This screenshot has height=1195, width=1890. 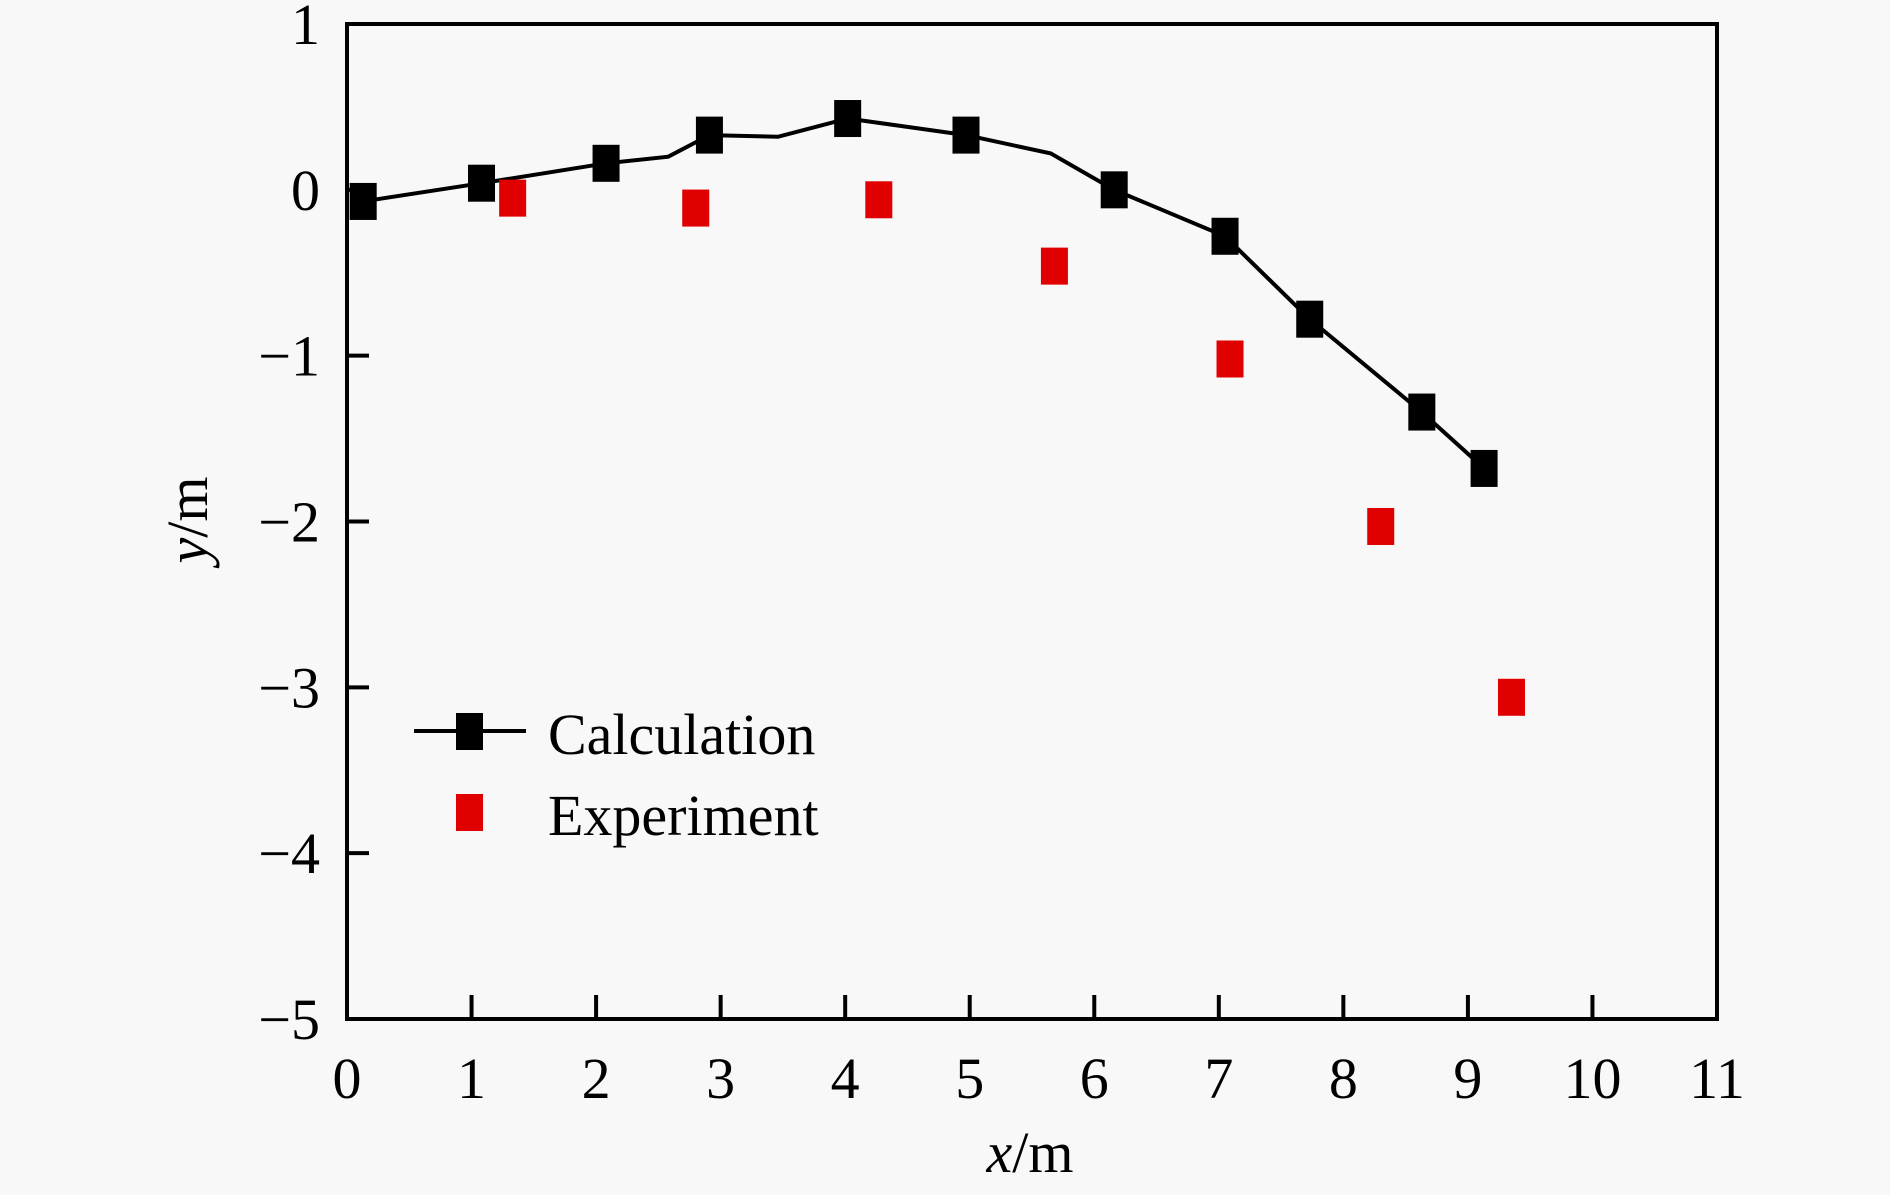 What do you see at coordinates (616, 775) in the screenshot?
I see `legend: Calculation Experiment` at bounding box center [616, 775].